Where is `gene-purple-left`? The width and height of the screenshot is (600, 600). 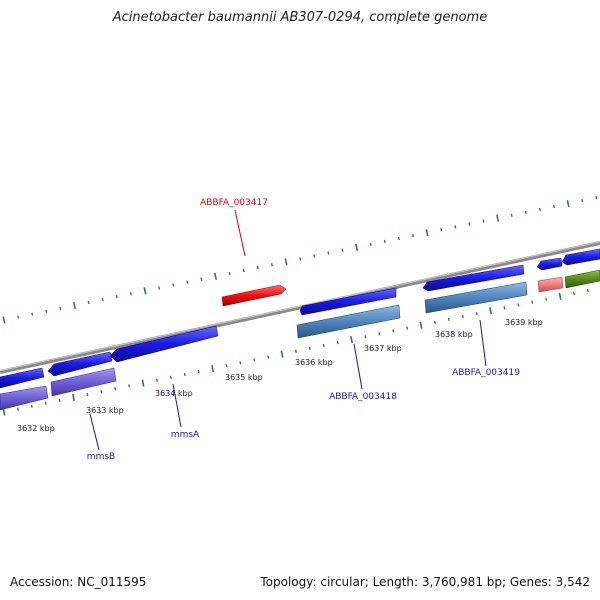 gene-purple-left is located at coordinates (24, 398).